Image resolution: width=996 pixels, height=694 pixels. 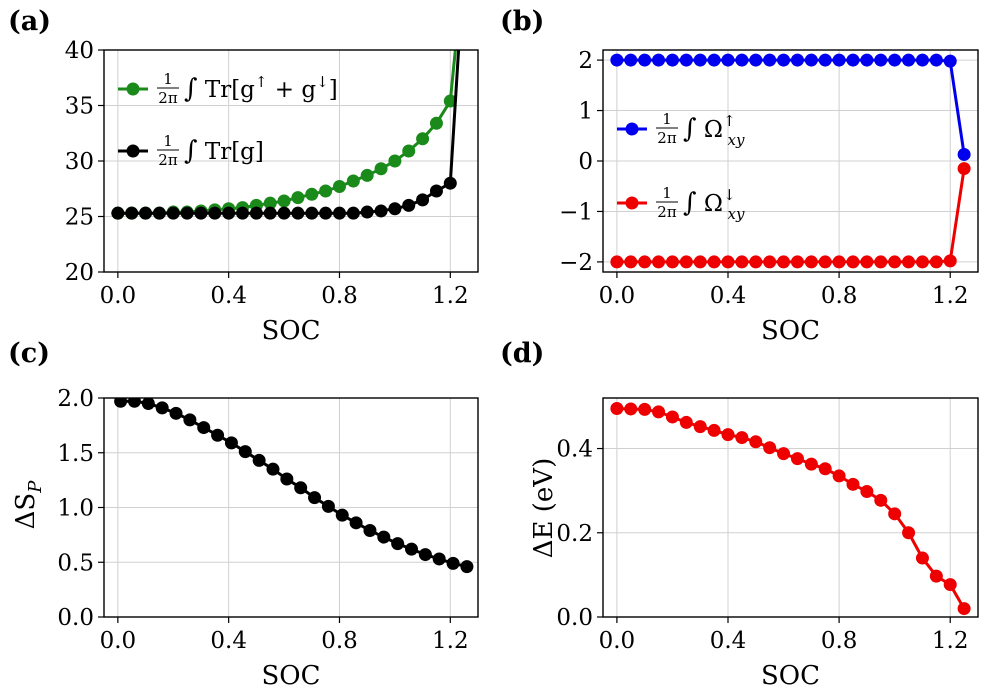 What do you see at coordinates (75, 563) in the screenshot?
I see `y-tick-label: 0.5` at bounding box center [75, 563].